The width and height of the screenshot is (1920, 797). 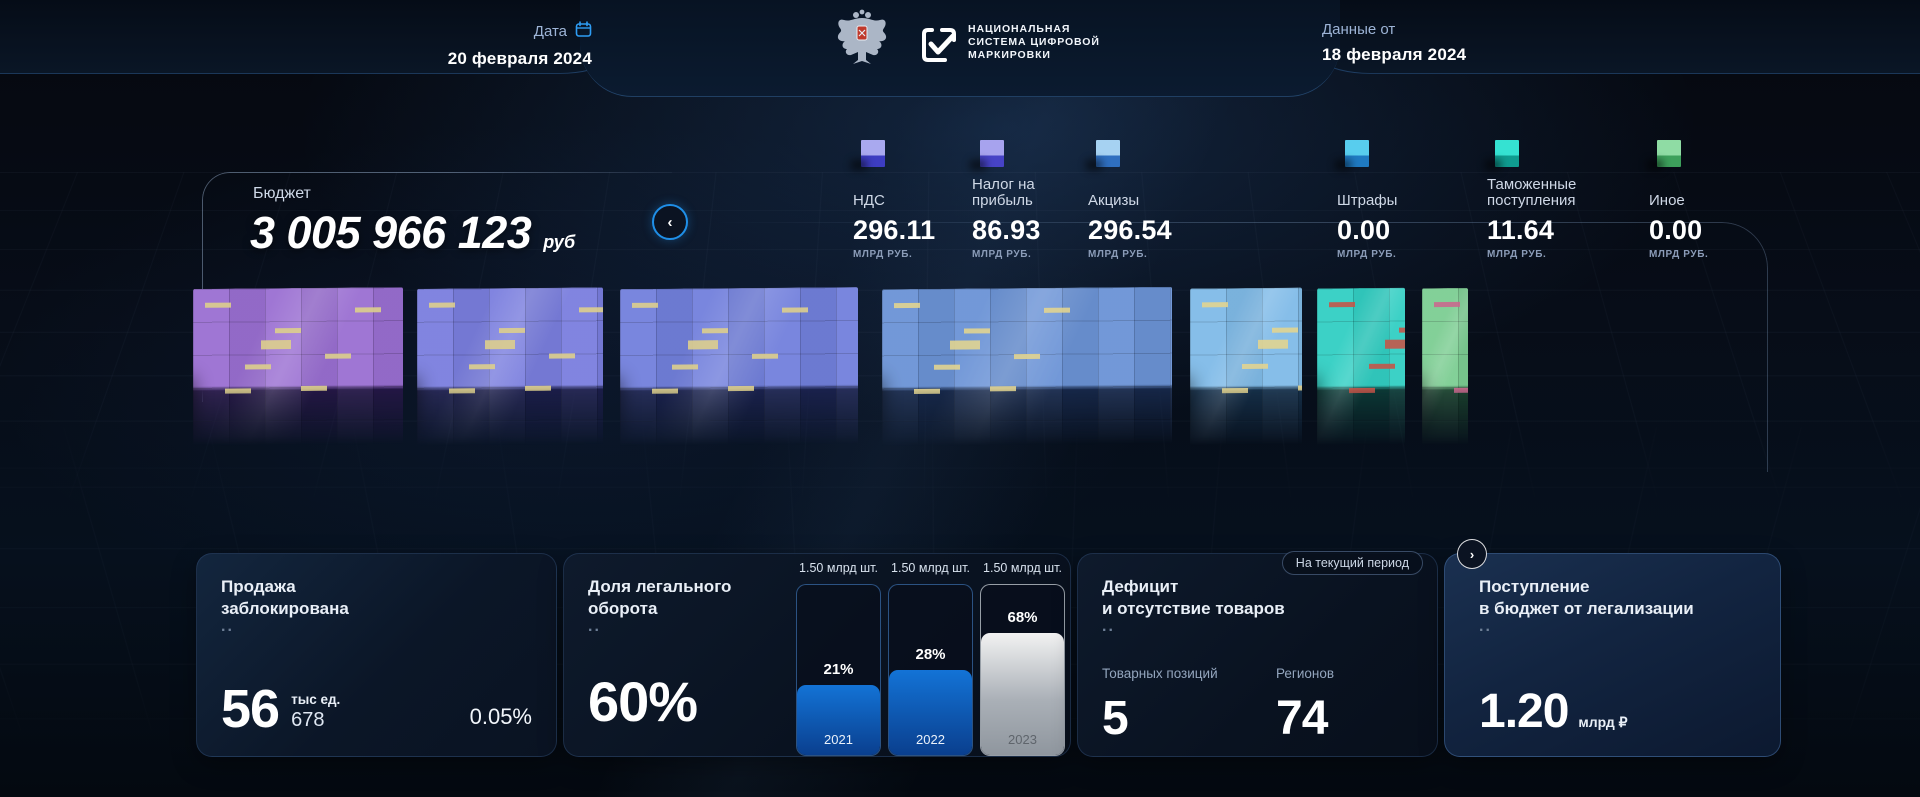 I want to click on category-nds: НДС 296.11 МЛРД РУБ., so click(x=918, y=200).